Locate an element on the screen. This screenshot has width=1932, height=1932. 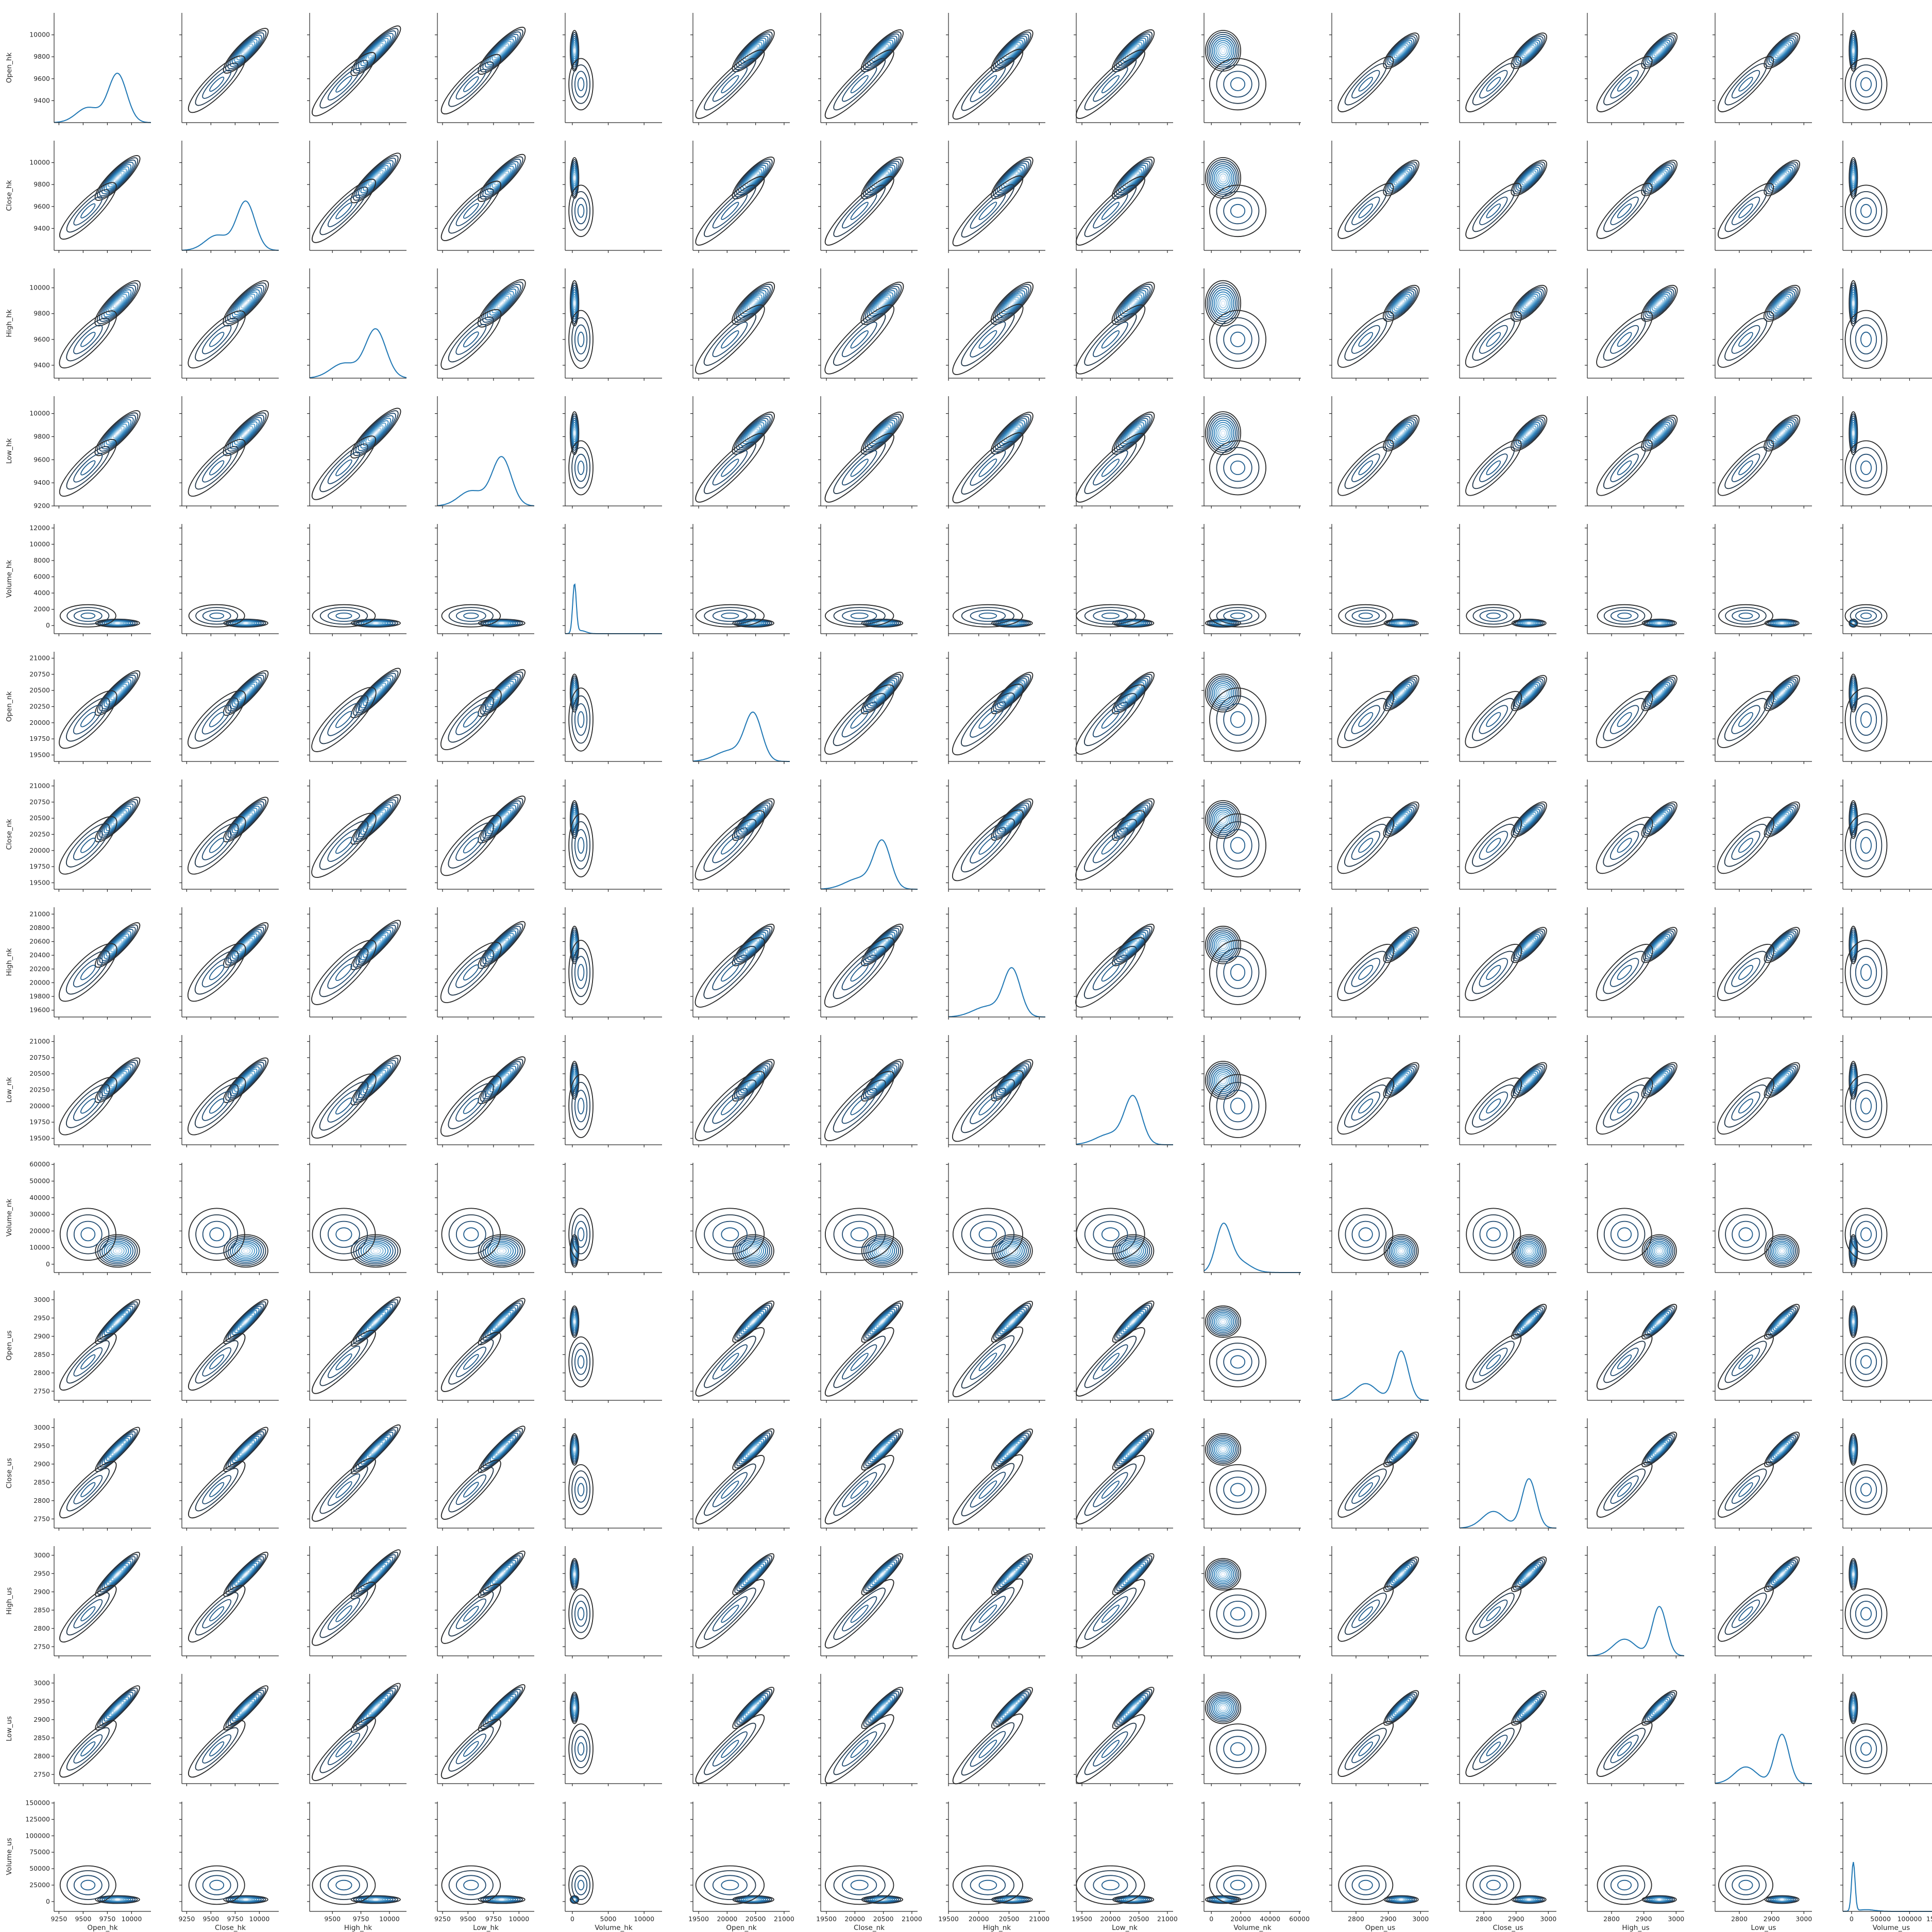
subplot-Low_nk-vs-Open_us is located at coordinates (1379, 1091).